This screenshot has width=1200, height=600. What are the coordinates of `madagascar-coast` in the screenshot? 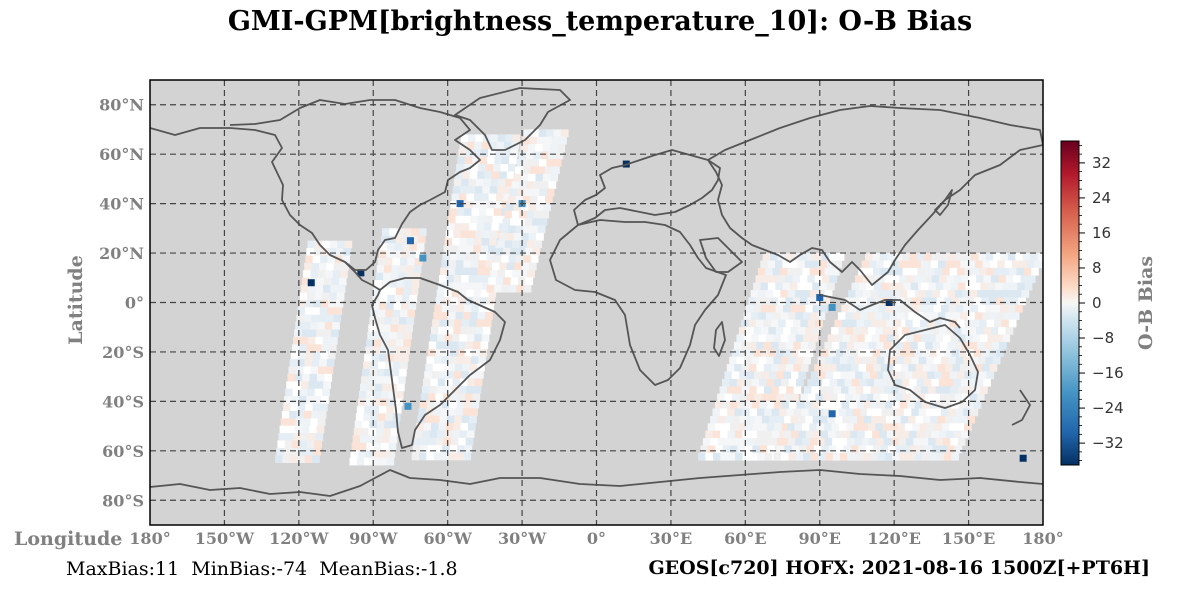 It's located at (719, 339).